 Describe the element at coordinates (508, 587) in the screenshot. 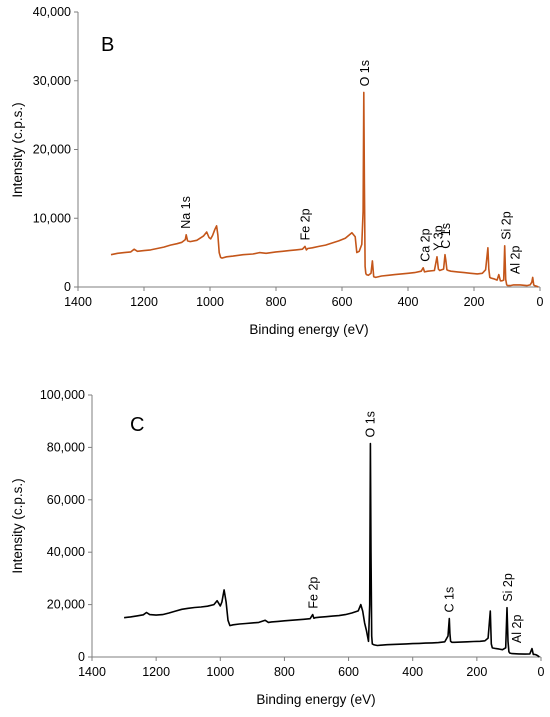

I see `panel-c-peak-label: Si 2p` at that location.